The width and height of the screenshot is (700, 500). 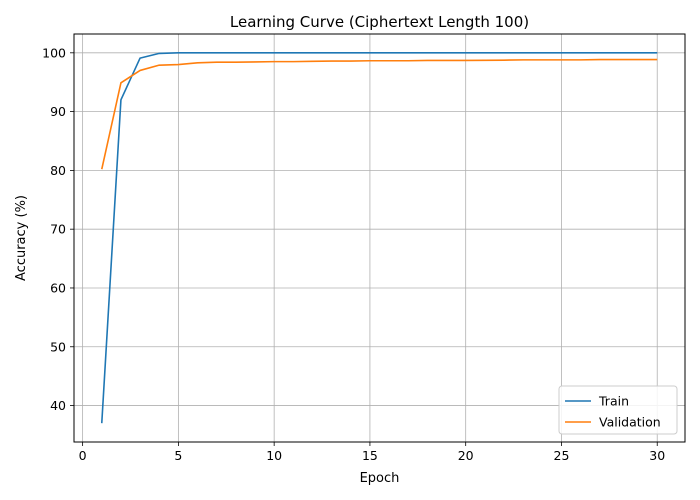 I want to click on chart-title: Learning Curve (Ciphertext Length 100), so click(x=379, y=22).